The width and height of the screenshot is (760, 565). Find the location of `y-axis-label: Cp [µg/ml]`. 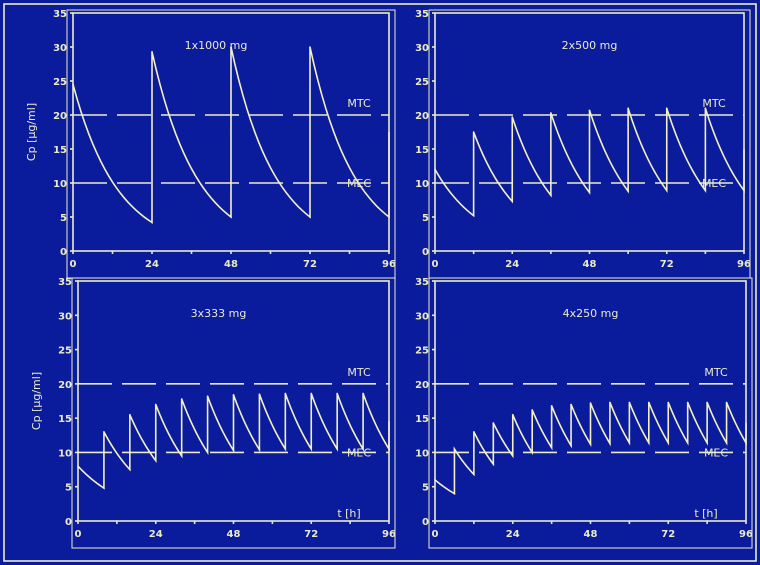

y-axis-label: Cp [µg/ml] is located at coordinates (36, 401).